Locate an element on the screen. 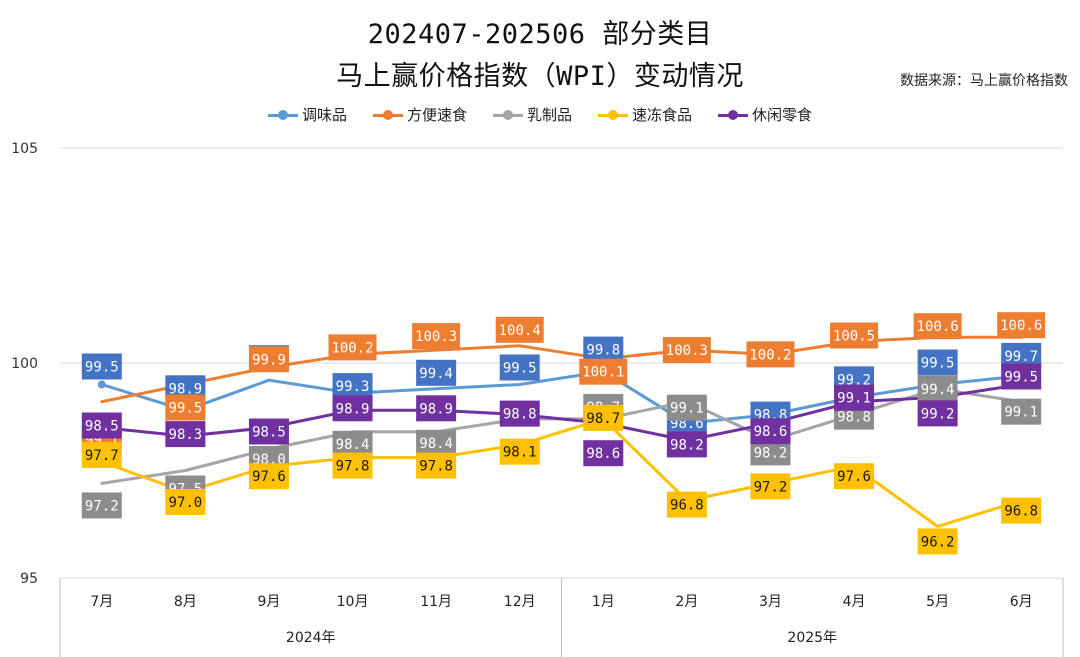  data-label: 99.2 is located at coordinates (938, 414).